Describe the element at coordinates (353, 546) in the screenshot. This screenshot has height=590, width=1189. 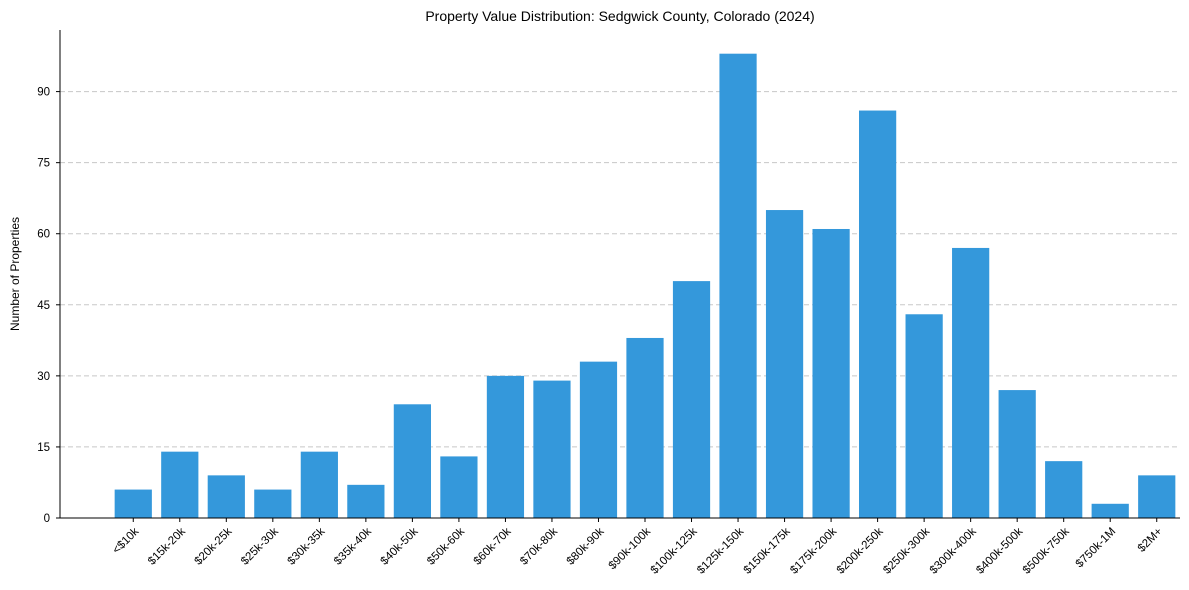
I see `x-tick-label: $35k-40k` at that location.